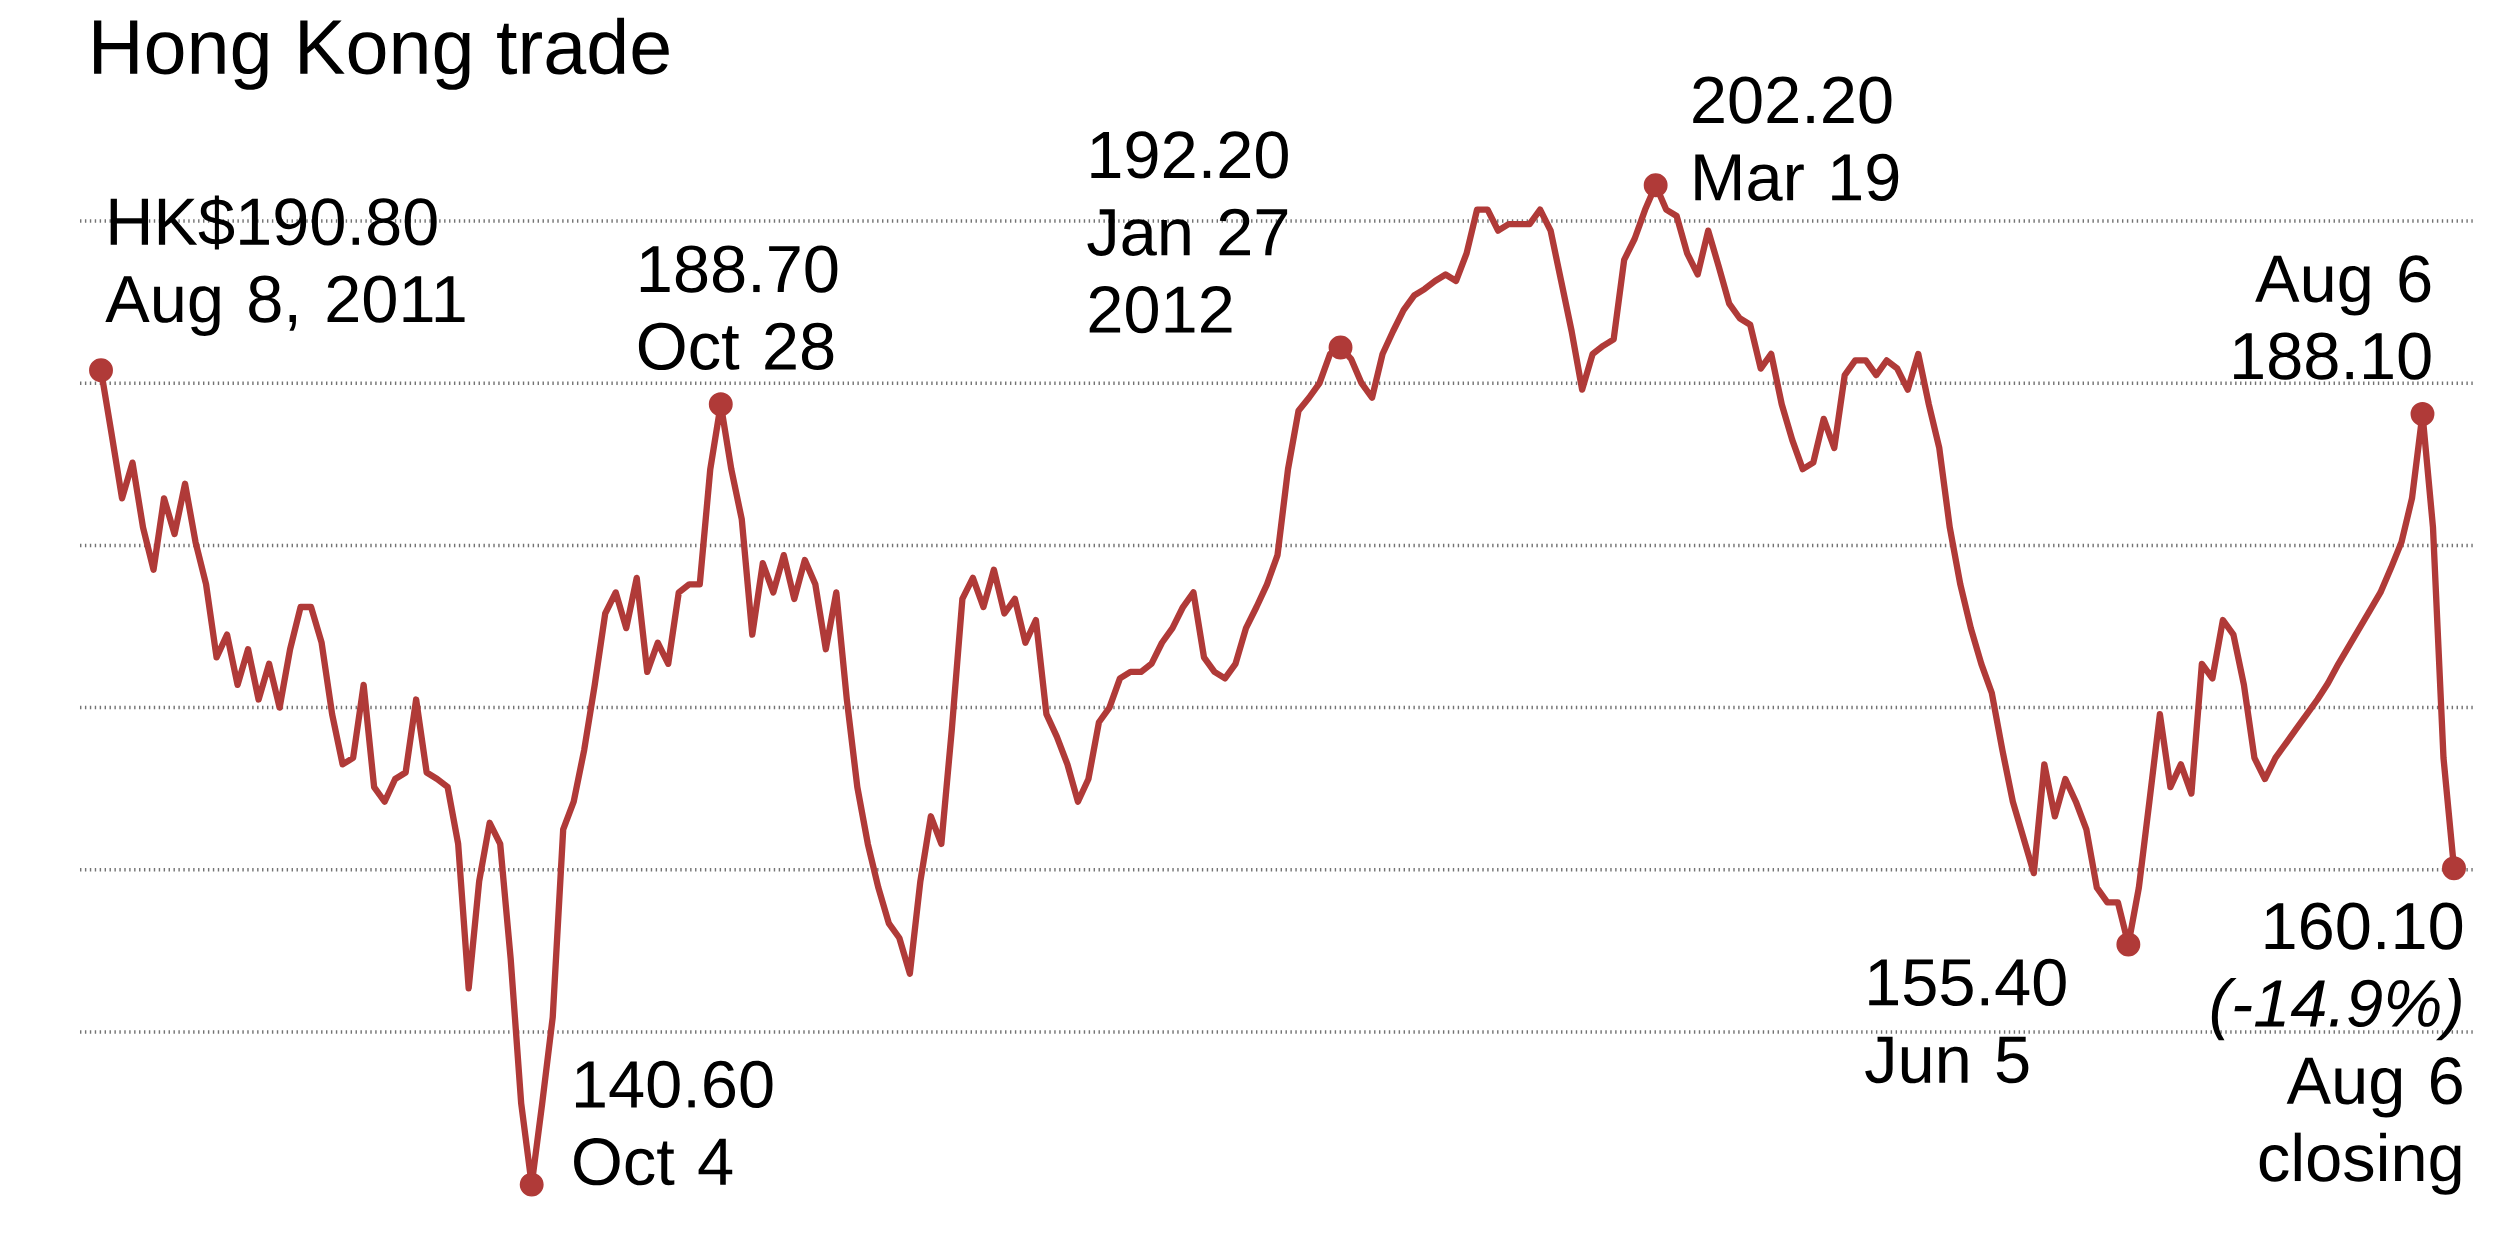 Image resolution: width=2504 pixels, height=1253 pixels. Describe the element at coordinates (285, 265) in the screenshot. I see `data-label: HK$190.80 Aug 8, 2011` at that location.